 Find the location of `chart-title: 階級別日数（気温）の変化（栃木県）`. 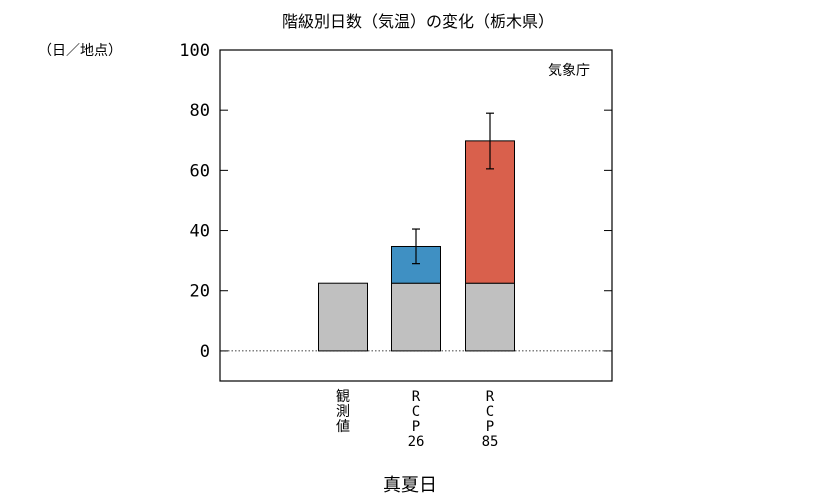

chart-title: 階級別日数（気温）の変化（栃木県） is located at coordinates (418, 21).